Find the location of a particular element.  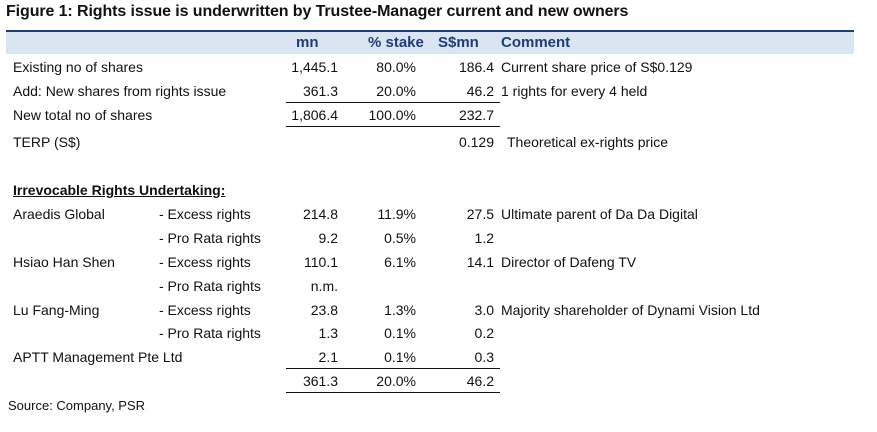

header-stake: % stake is located at coordinates (396, 42).